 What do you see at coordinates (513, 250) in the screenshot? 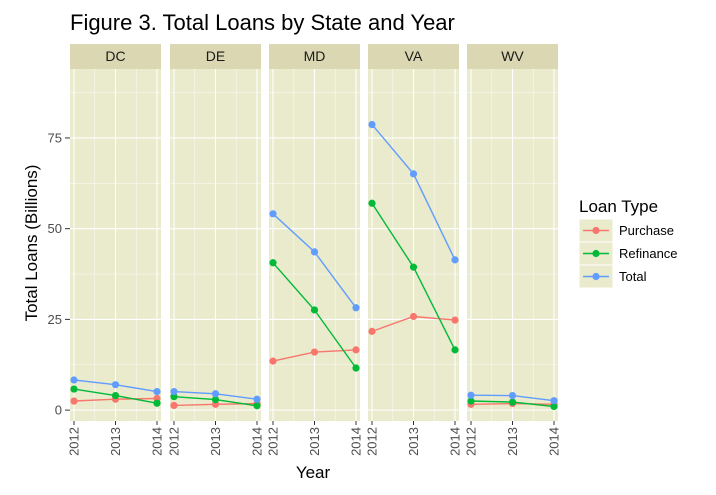
I see `facet-panel-wv: WV 2012 2013 2014` at bounding box center [513, 250].